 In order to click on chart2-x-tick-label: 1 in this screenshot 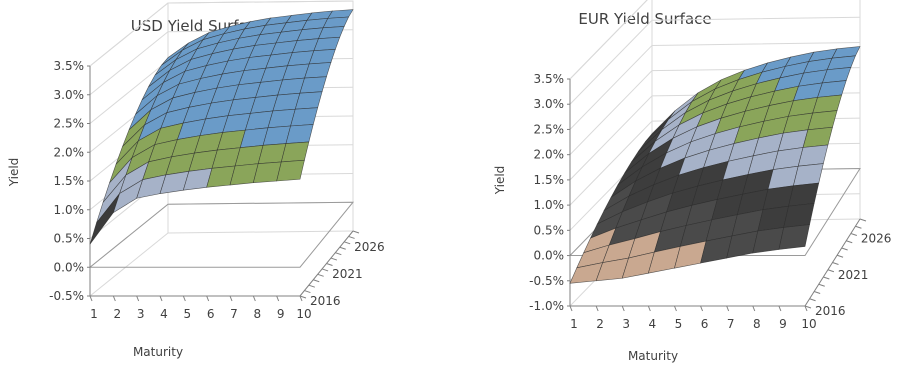, I will do `click(574, 324)`.